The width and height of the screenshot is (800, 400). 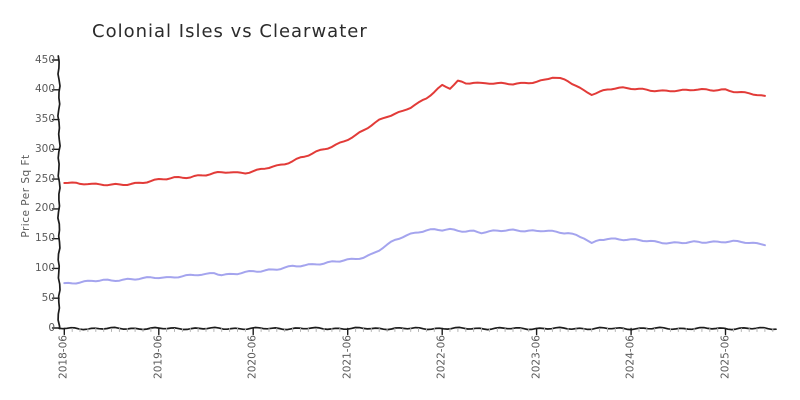 What do you see at coordinates (441, 357) in the screenshot?
I see `x-tick-label: 2022-06` at bounding box center [441, 357].